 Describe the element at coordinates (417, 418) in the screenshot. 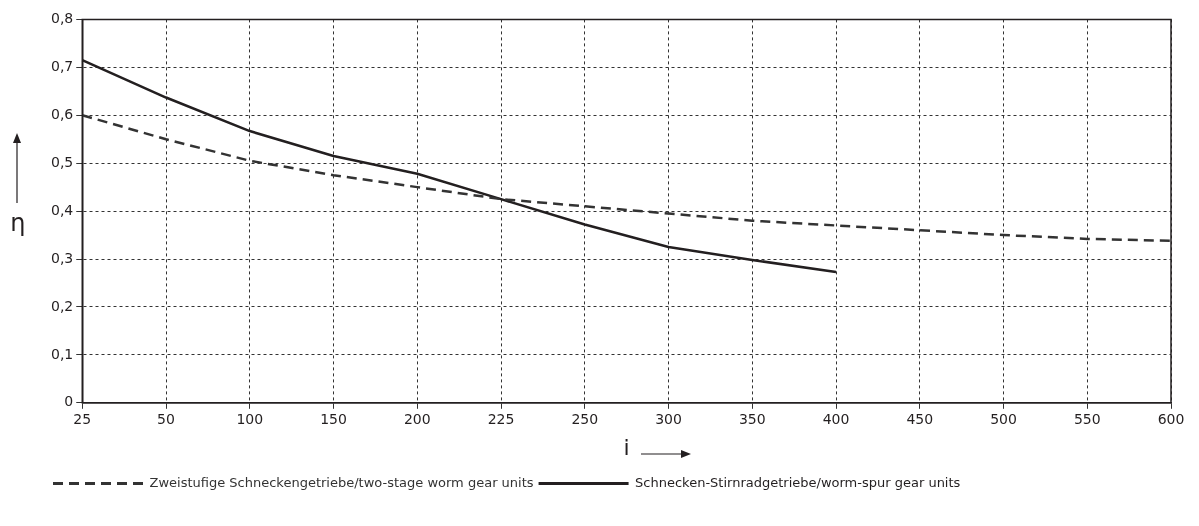

I see `x-tick-label: 200` at that location.